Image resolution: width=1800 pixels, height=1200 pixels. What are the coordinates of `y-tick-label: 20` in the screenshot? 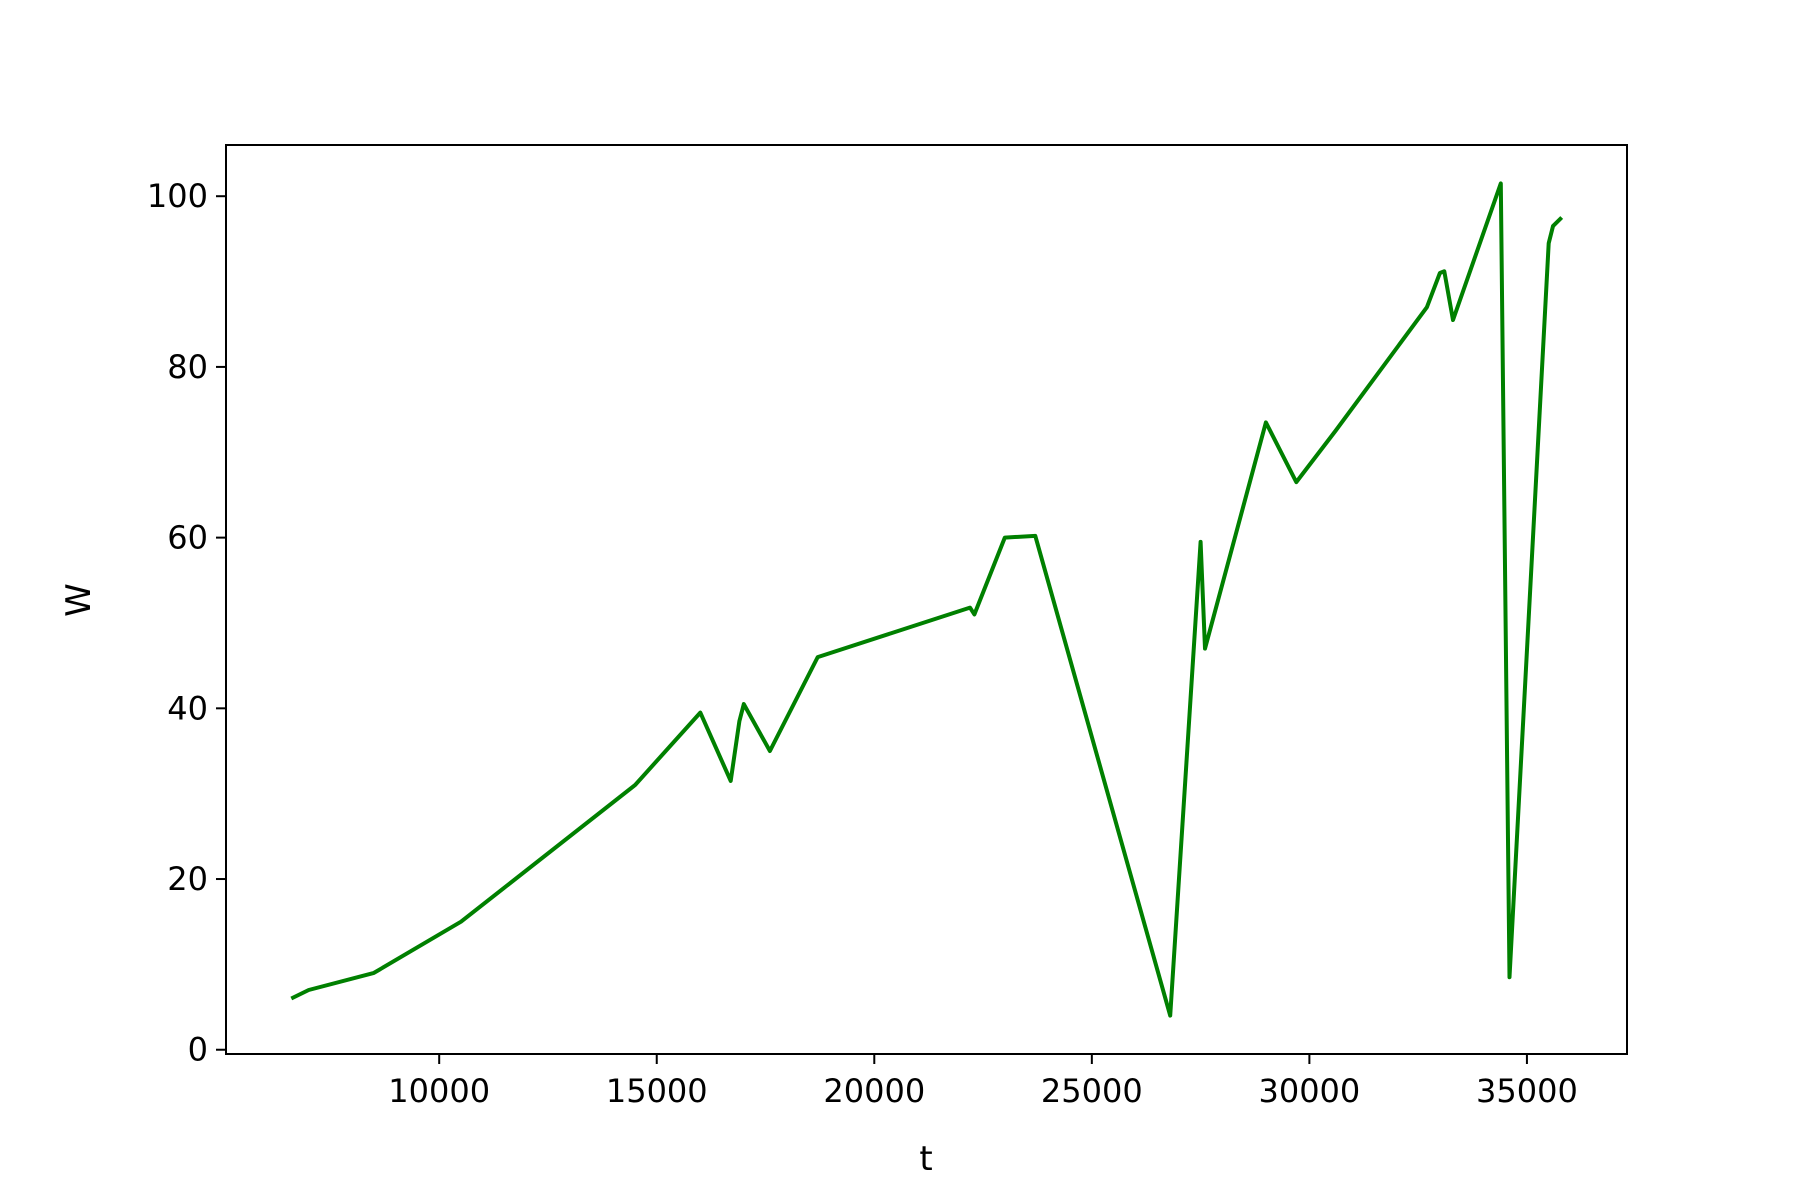 It's located at (187, 879).